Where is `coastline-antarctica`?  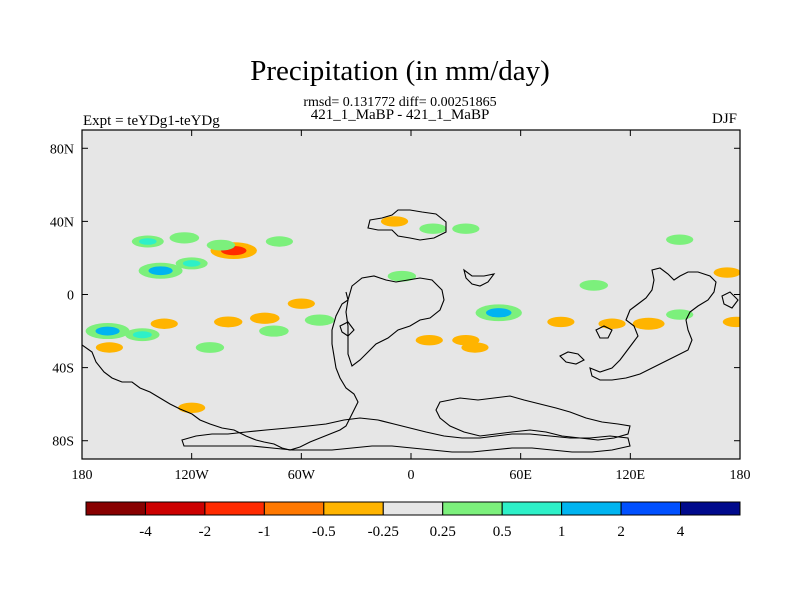
coastline-antarctica is located at coordinates (406, 435).